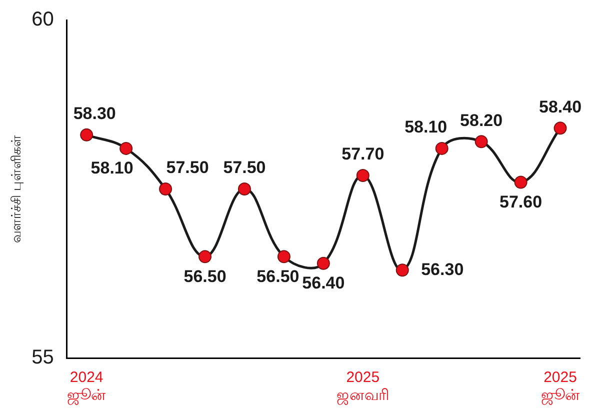 This screenshot has height=413, width=600. Describe the element at coordinates (43, 19) in the screenshot. I see `y-tick-label: 60` at that location.